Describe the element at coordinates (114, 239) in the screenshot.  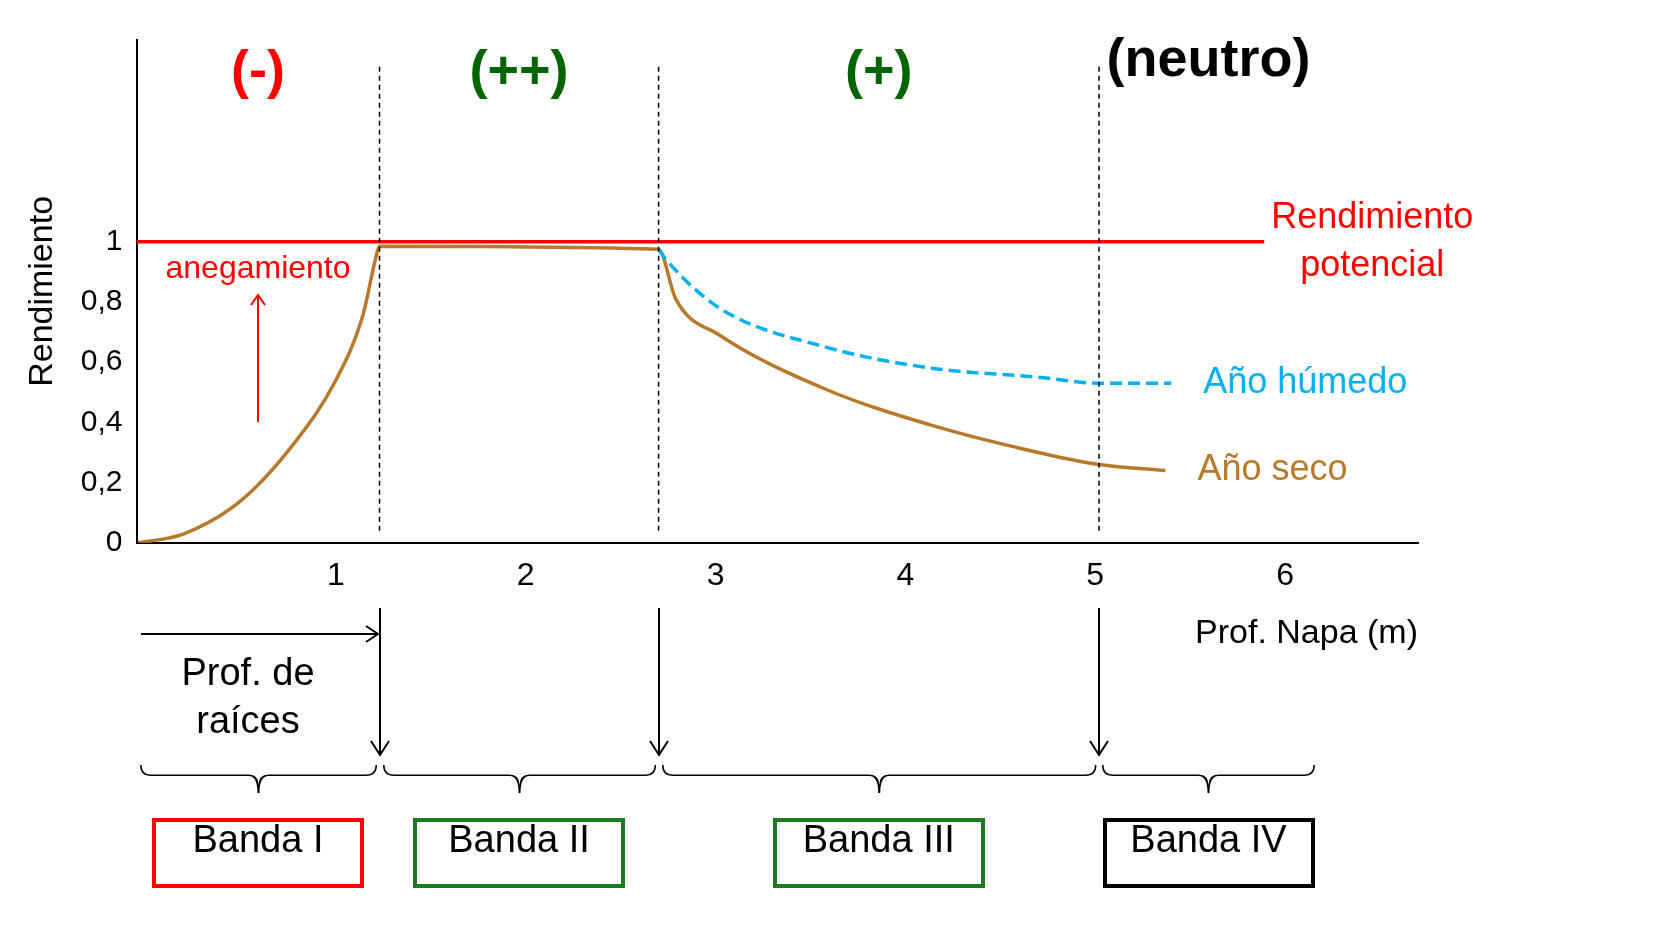
I see `y-tick-label: 1` at that location.